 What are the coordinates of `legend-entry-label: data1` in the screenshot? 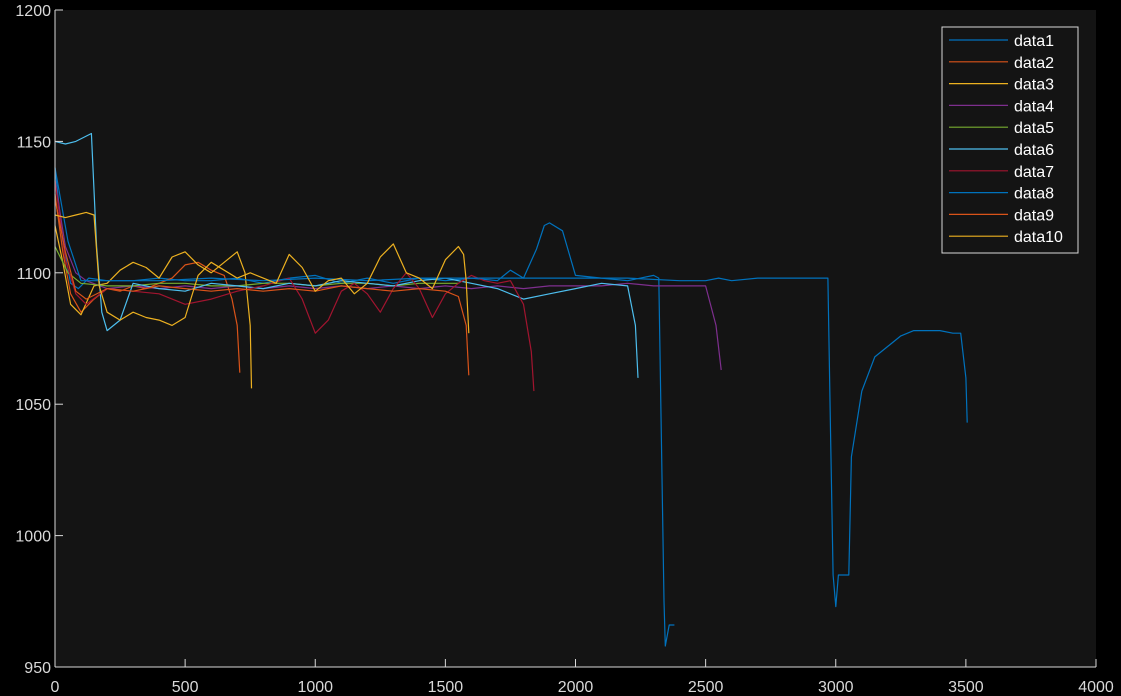 It's located at (1034, 41).